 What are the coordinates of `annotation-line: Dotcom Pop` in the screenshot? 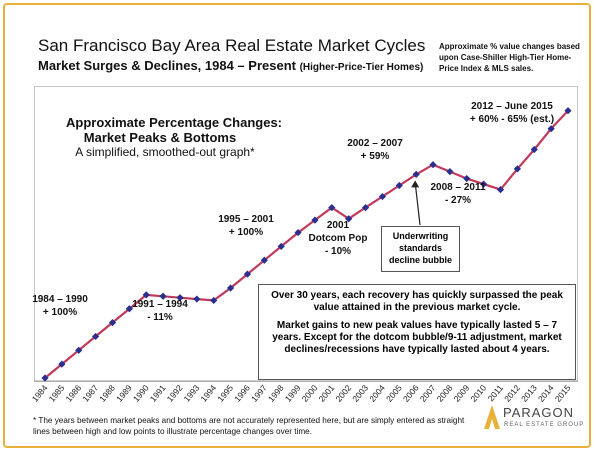 It's located at (338, 238).